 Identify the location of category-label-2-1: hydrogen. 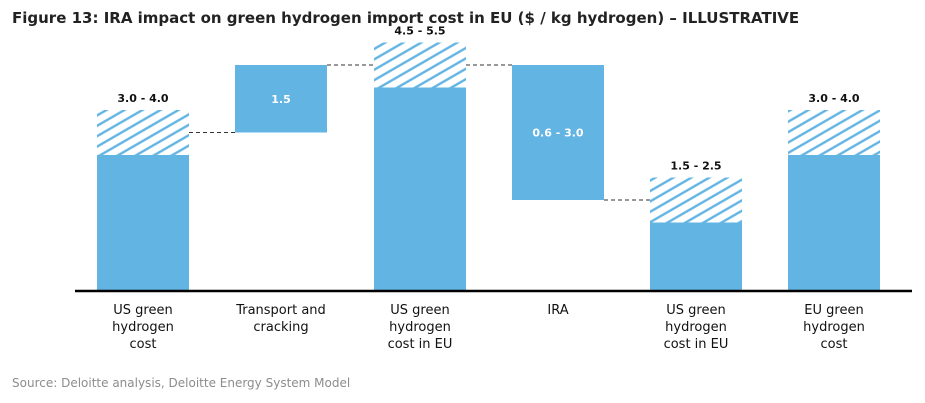
(420, 327).